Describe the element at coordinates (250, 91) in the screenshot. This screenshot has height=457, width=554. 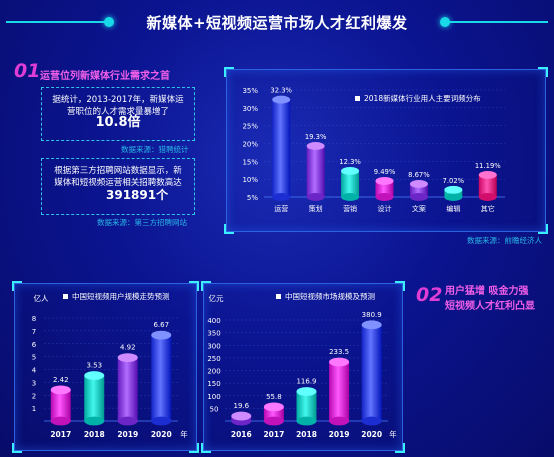
I see `chart1-ytick-label: 35%` at that location.